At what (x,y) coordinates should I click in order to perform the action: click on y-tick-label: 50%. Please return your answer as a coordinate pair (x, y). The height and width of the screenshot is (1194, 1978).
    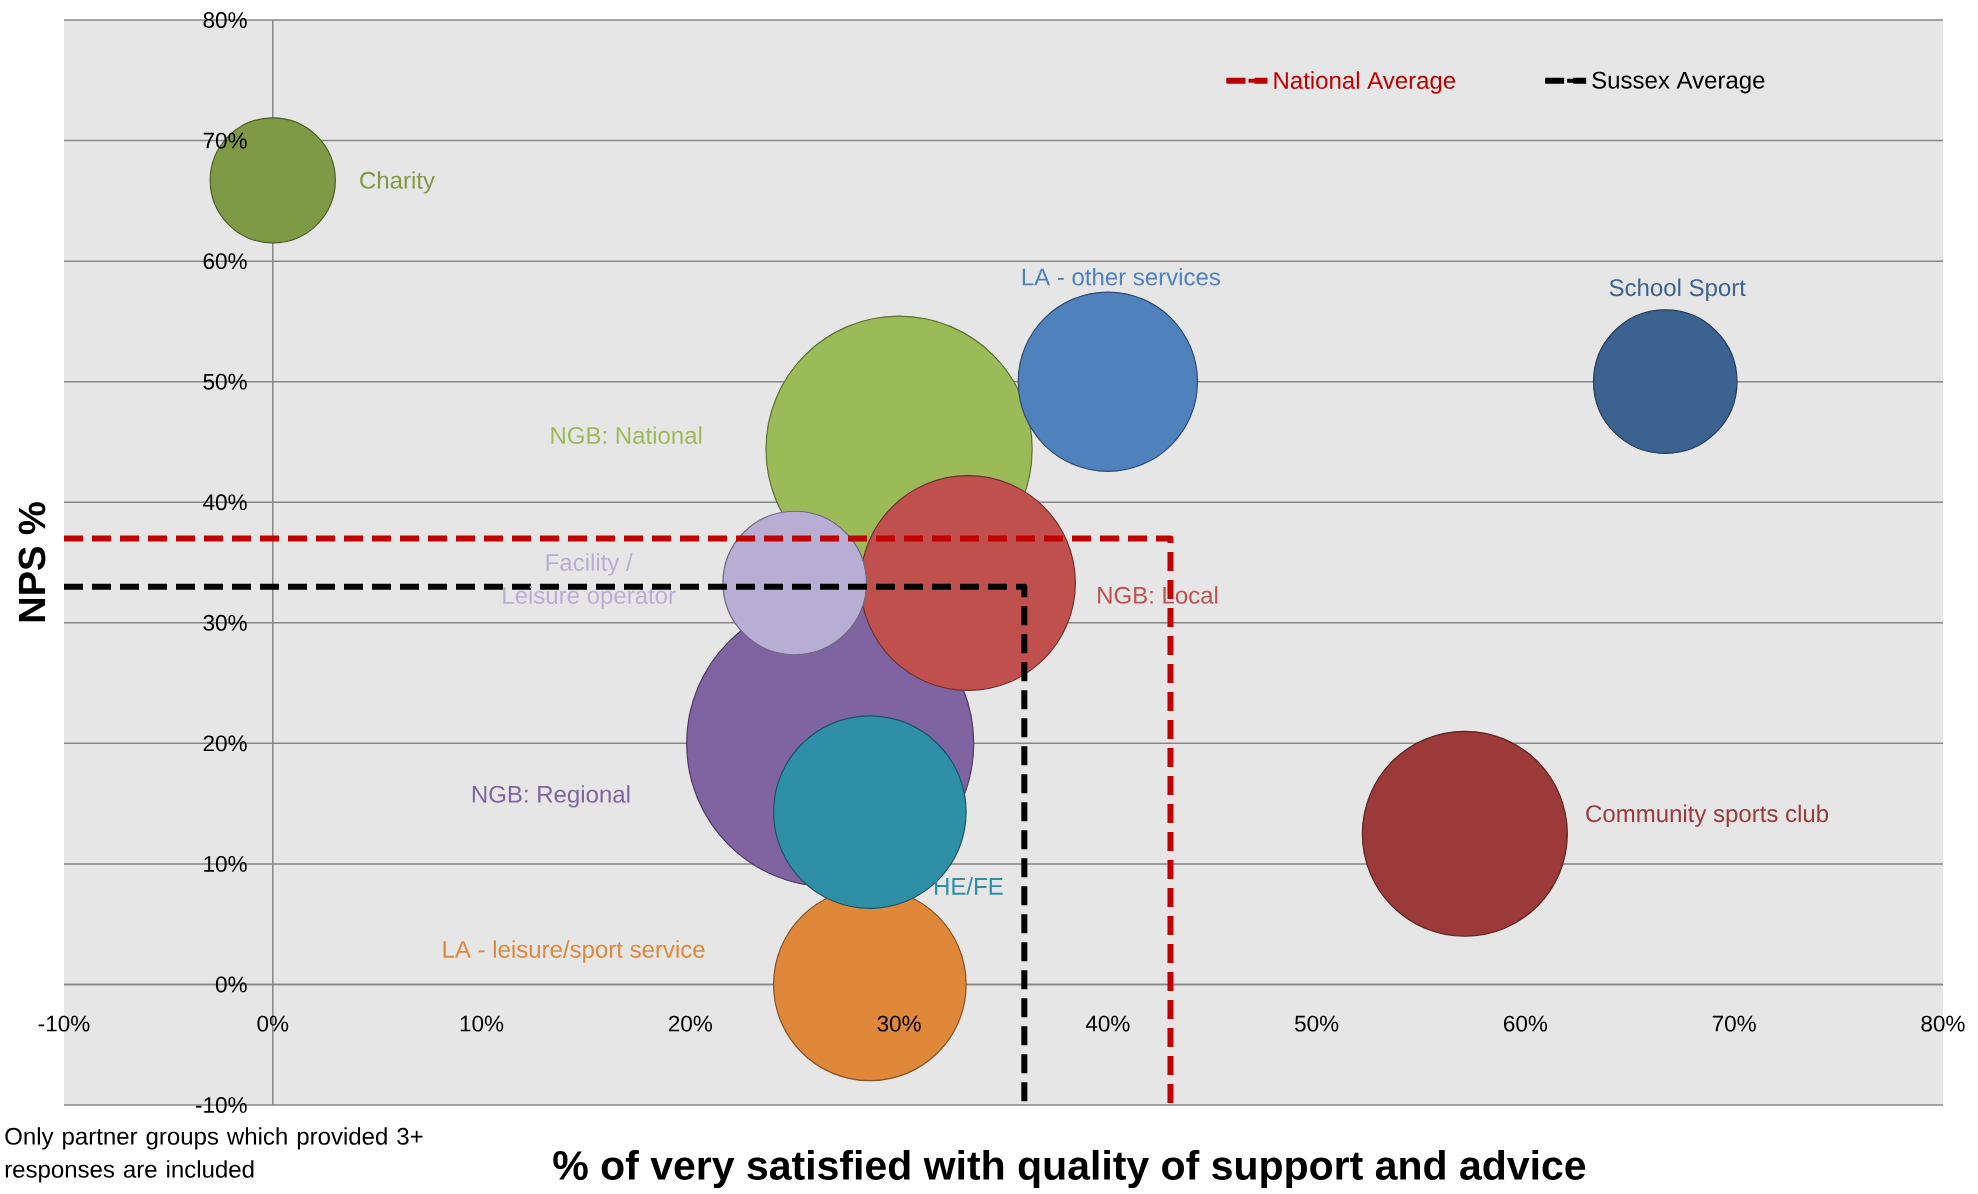
    Looking at the image, I should click on (225, 381).